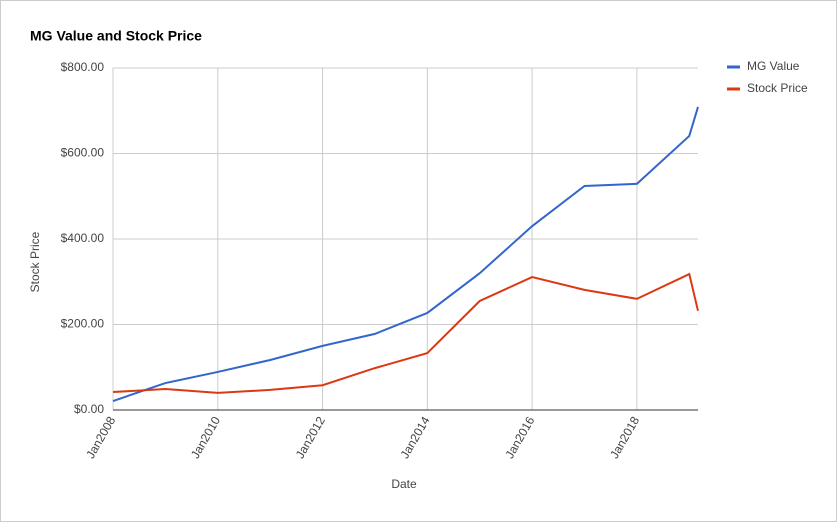  I want to click on x-axis-label: Date, so click(404, 484).